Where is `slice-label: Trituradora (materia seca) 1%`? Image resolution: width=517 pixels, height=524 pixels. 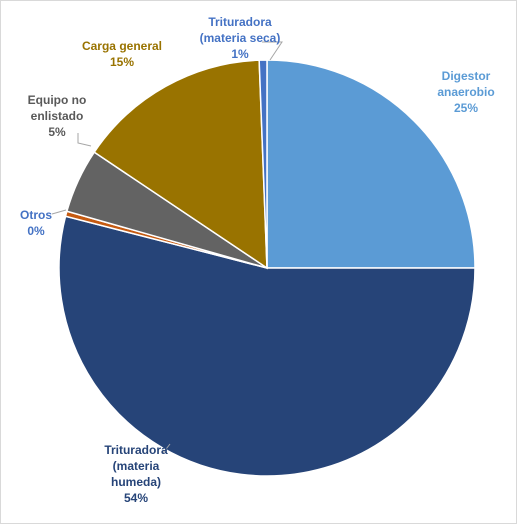
slice-label: Trituradora (materia seca) 1% is located at coordinates (240, 38).